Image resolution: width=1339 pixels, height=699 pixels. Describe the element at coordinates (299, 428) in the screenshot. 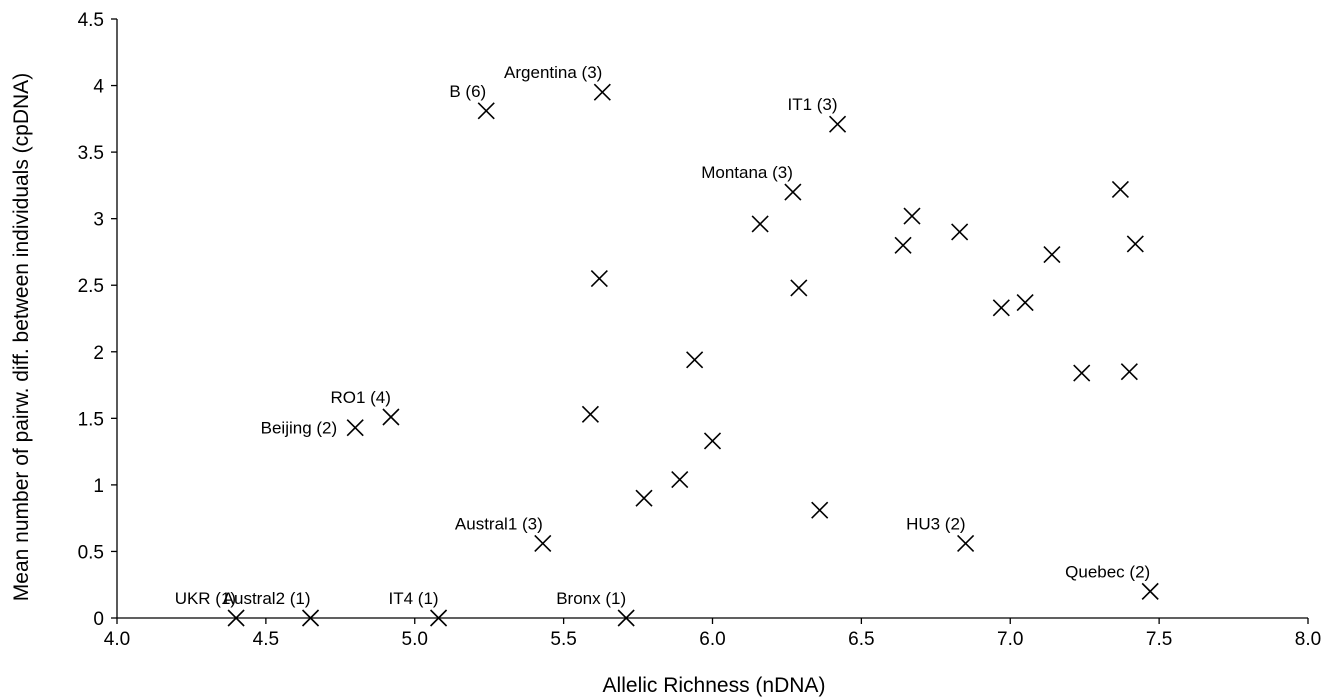

I see `point-label: Beijing (2)` at that location.